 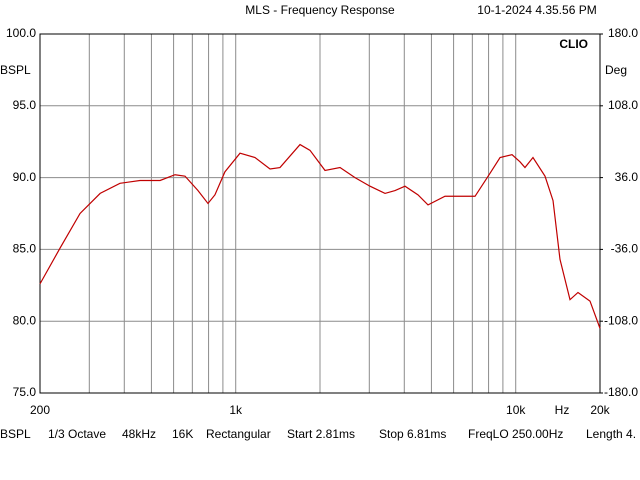 What do you see at coordinates (25, 105) in the screenshot?
I see `y-tick-label: 95.0` at bounding box center [25, 105].